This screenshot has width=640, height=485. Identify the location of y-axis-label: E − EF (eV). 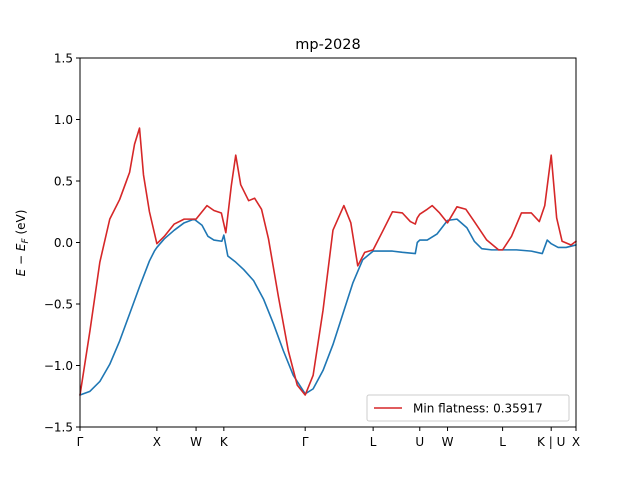
(22, 243).